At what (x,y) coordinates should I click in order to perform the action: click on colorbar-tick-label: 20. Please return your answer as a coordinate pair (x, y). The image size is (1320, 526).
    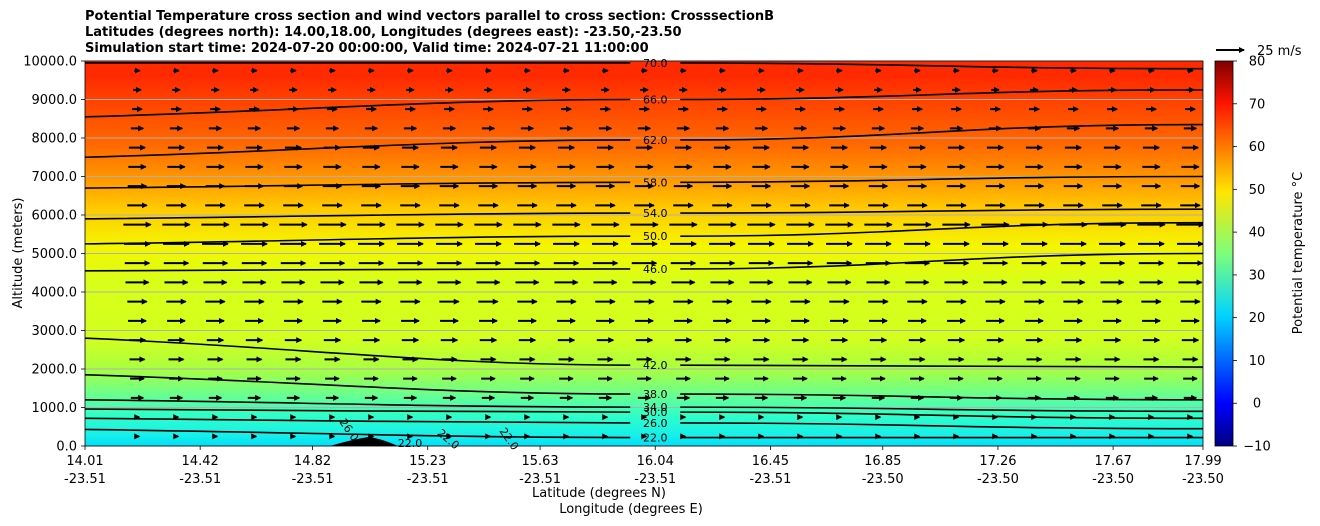
    Looking at the image, I should click on (1257, 318).